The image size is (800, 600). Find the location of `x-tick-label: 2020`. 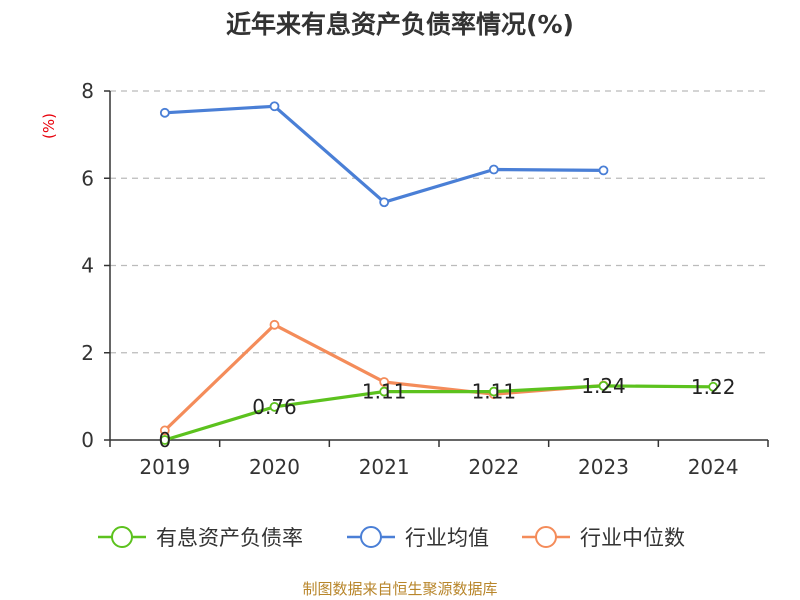

x-tick-label: 2020 is located at coordinates (274, 467).